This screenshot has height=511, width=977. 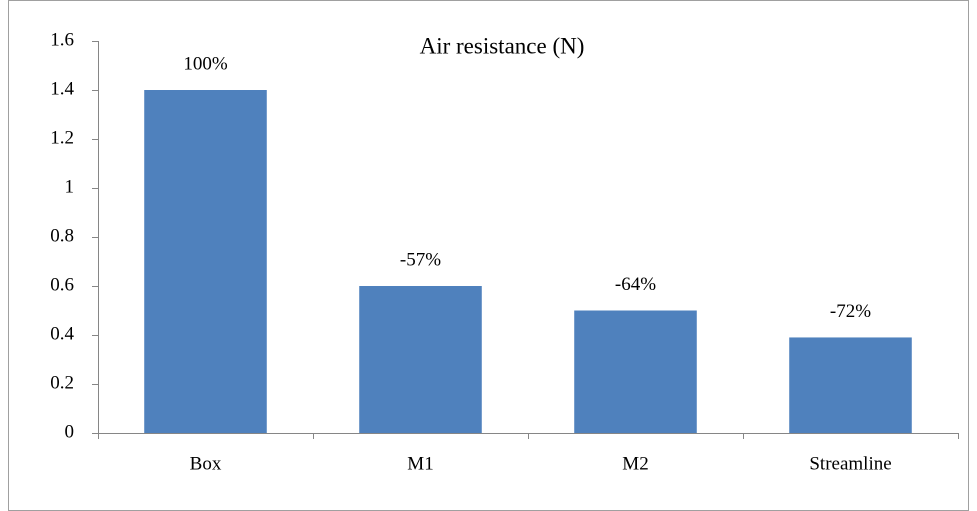 What do you see at coordinates (206, 463) in the screenshot?
I see `x-tick-label: Box` at bounding box center [206, 463].